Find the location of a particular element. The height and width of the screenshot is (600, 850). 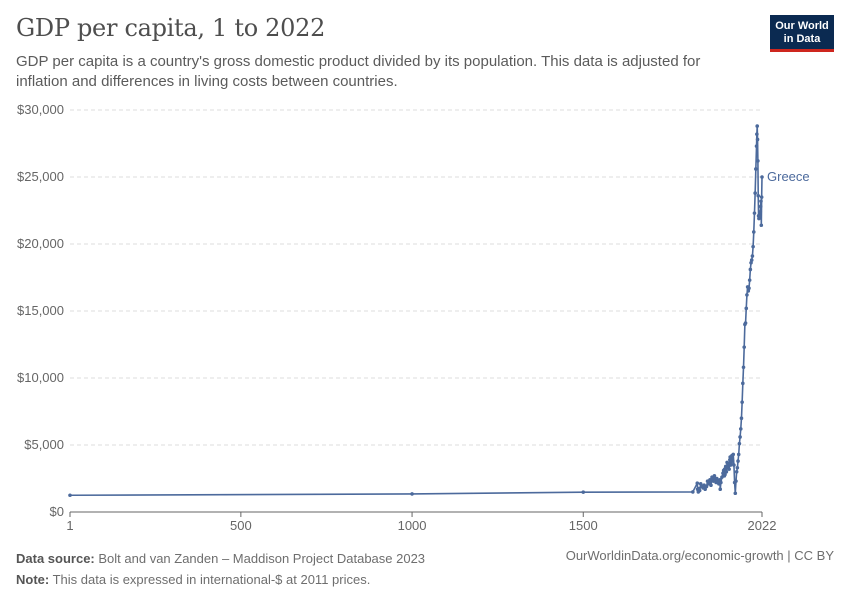

chart-title: GDP per capita, 1 to 2022 is located at coordinates (171, 28).